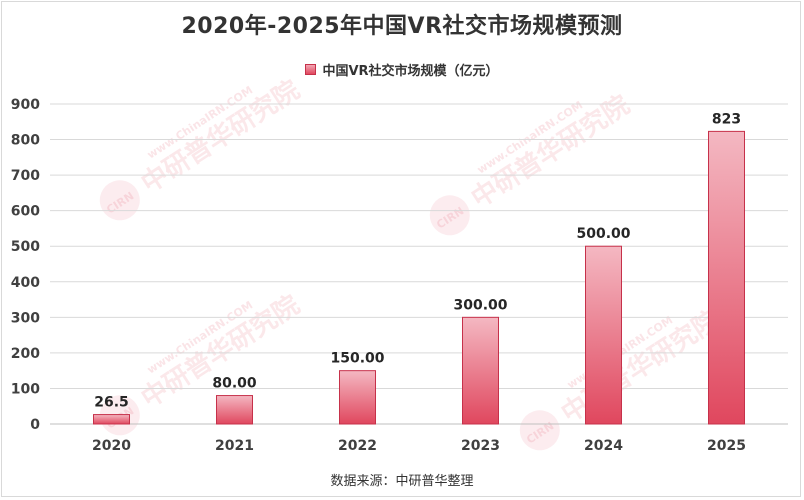 This screenshot has height=500, width=804. Describe the element at coordinates (357, 446) in the screenshot. I see `x-tick-label: 2022` at that location.